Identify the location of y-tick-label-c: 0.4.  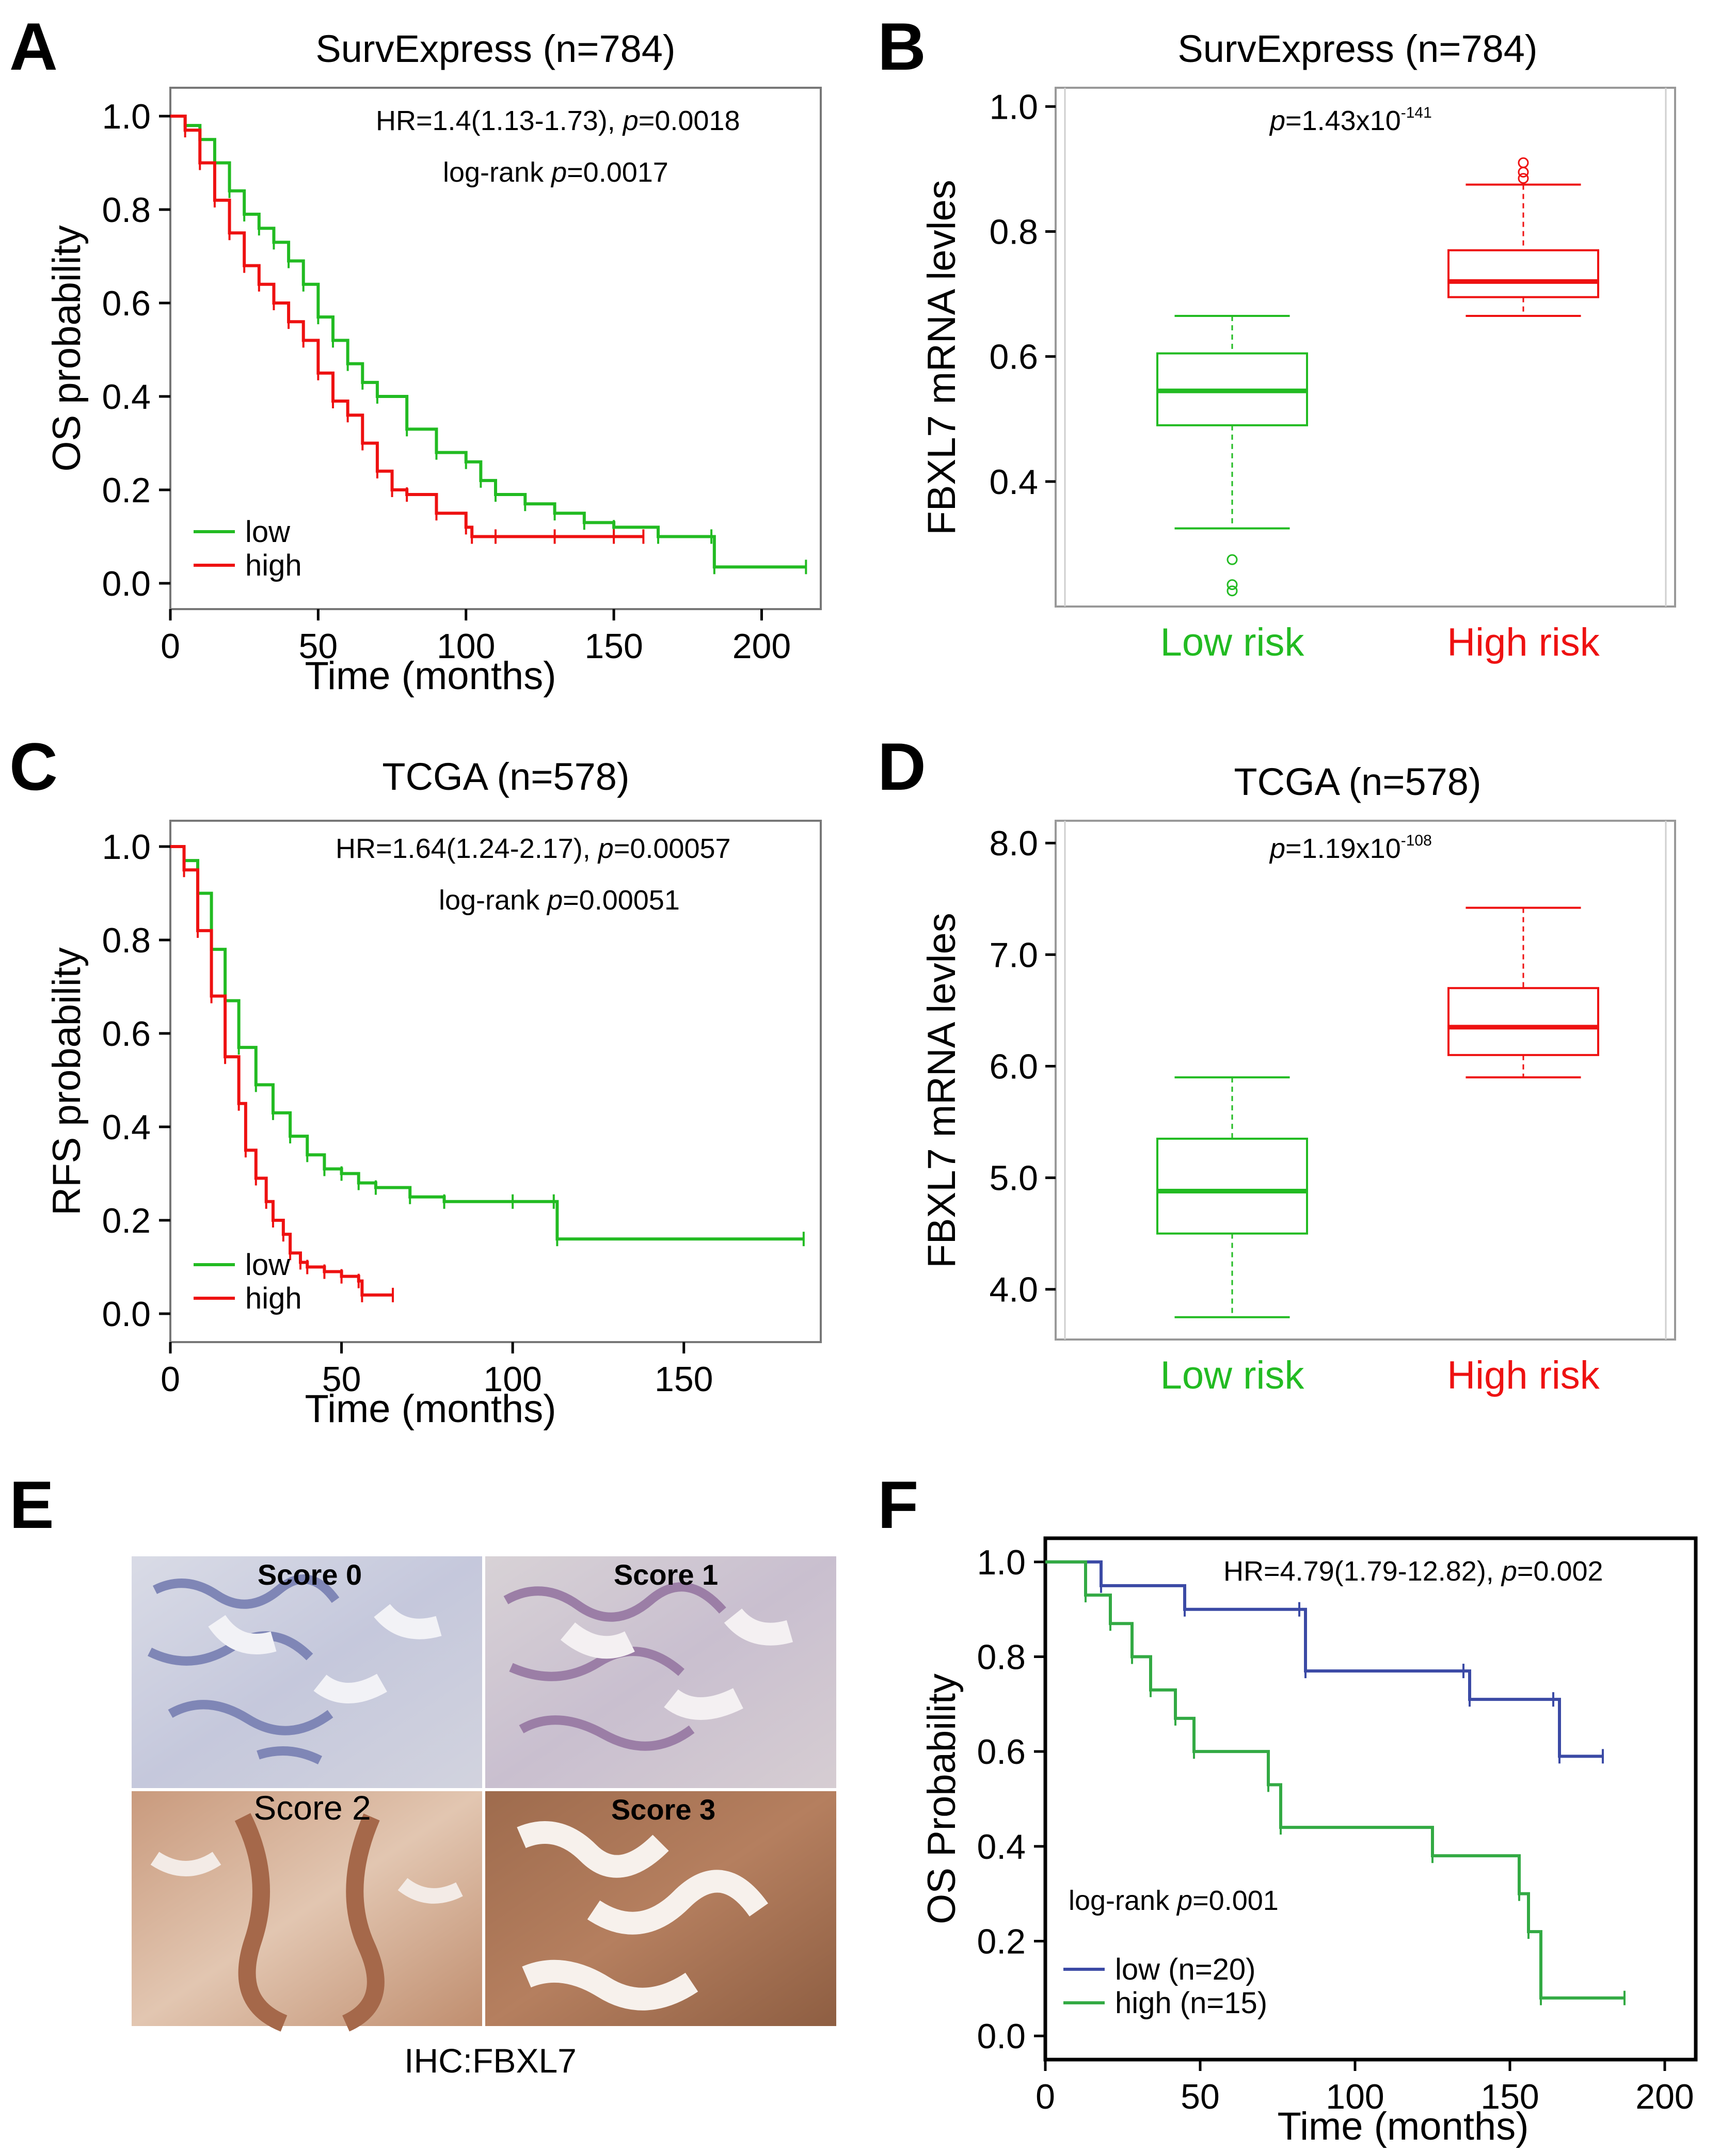
(127, 1127).